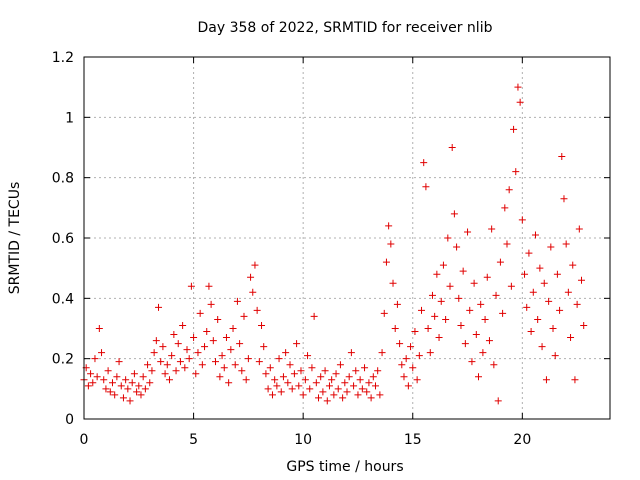 The height and width of the screenshot is (480, 640). Describe the element at coordinates (413, 440) in the screenshot. I see `x-tick-label: 15` at that location.